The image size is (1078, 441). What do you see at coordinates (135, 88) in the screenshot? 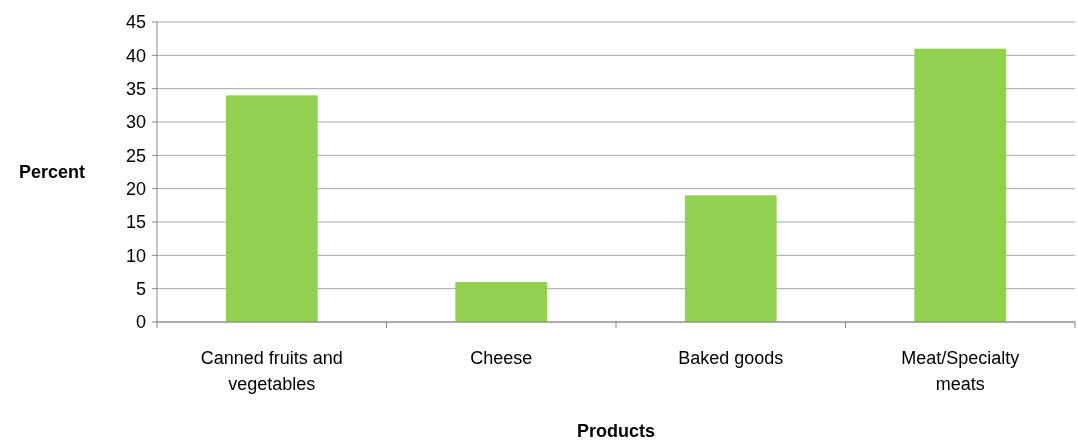
I see `y-tick-label: 35` at bounding box center [135, 88].